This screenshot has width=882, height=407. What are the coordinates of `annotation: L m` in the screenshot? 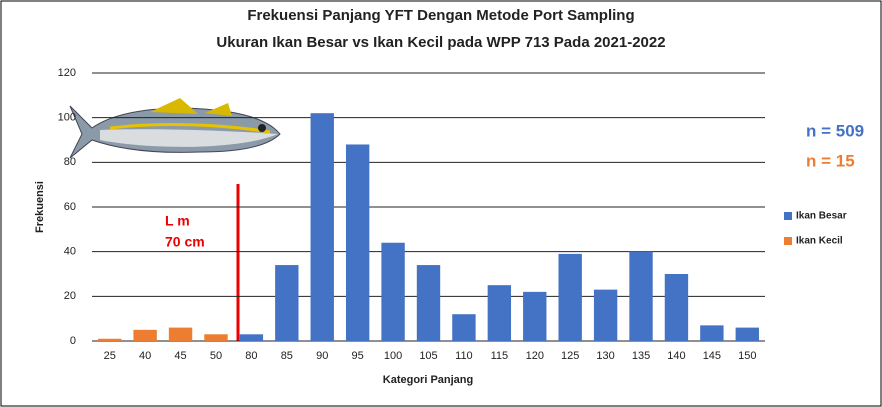 It's located at (177, 221).